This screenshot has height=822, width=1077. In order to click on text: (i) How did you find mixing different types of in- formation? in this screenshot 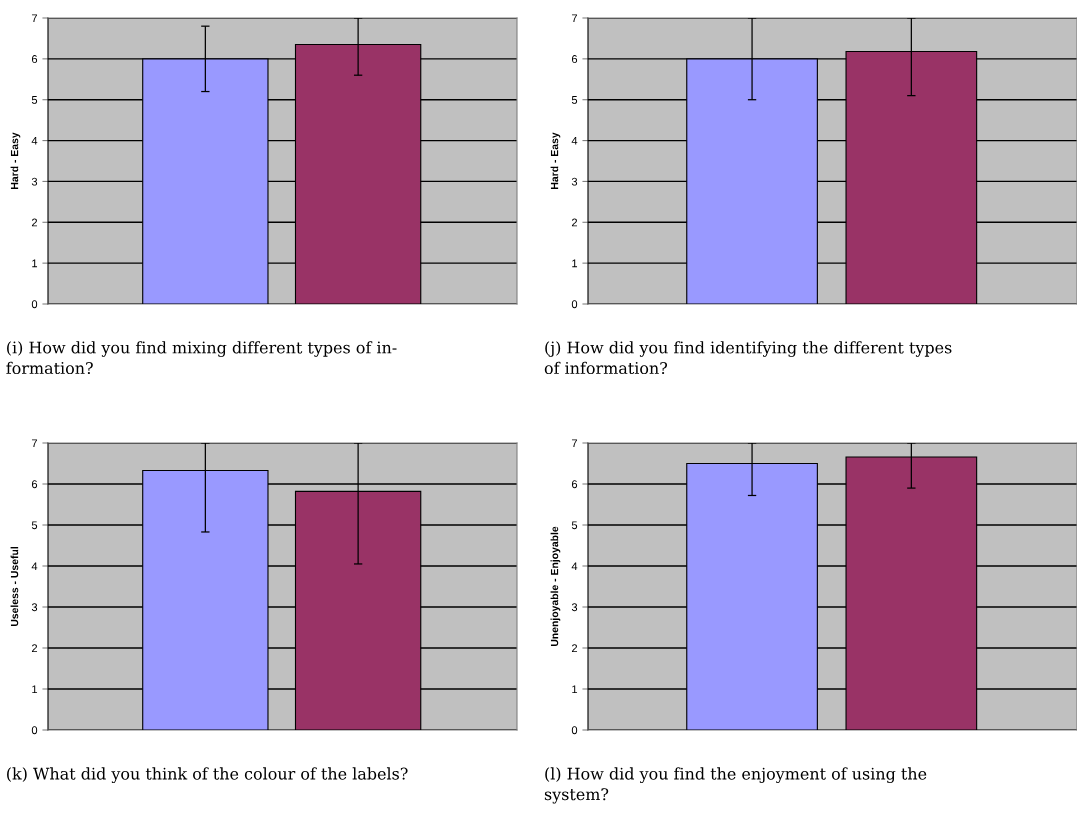, I will do `click(201, 358)`.